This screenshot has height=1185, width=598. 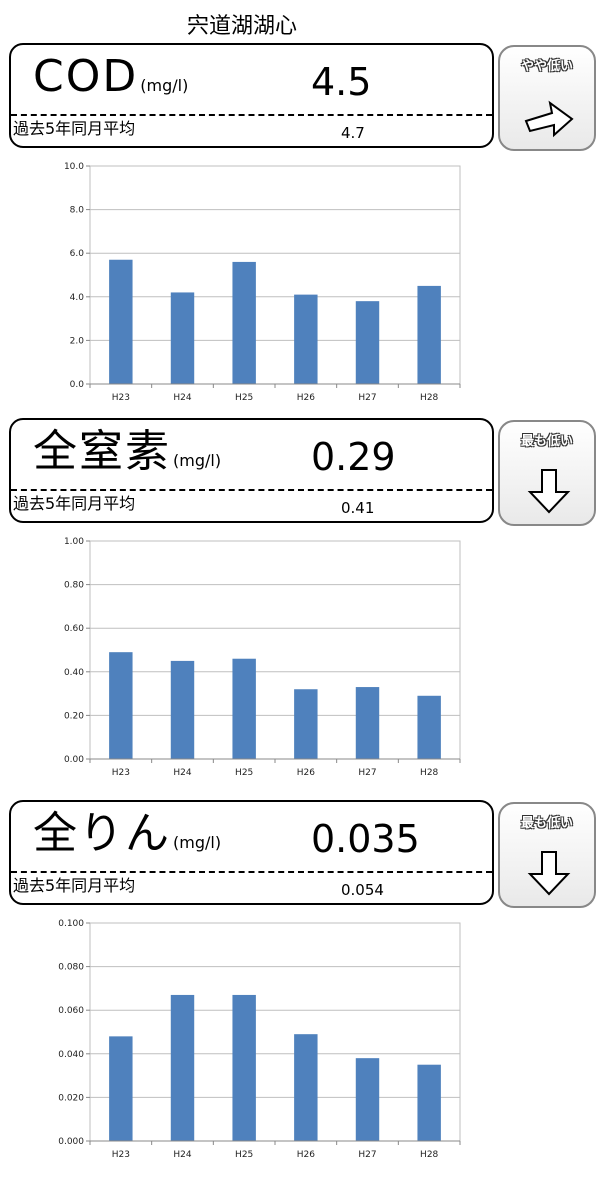 I want to click on phosphorus-name: 全りん (mg/l), so click(x=127, y=838).